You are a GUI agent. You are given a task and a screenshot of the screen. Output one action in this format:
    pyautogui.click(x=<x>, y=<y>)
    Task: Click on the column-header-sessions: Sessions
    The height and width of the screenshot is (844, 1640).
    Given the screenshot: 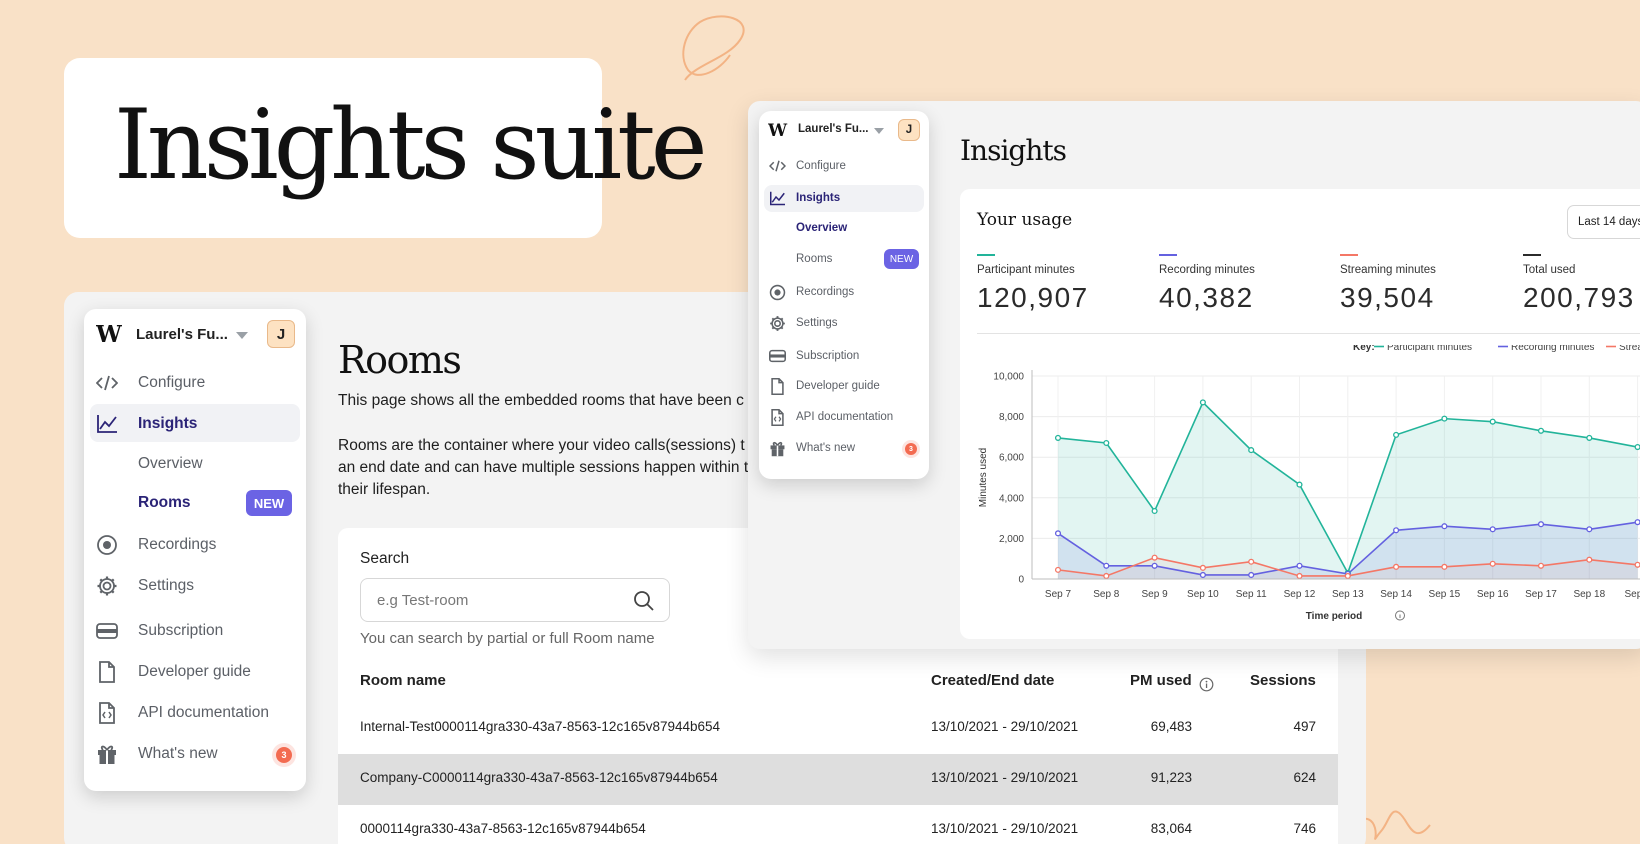 What is the action you would take?
    pyautogui.click(x=1283, y=680)
    